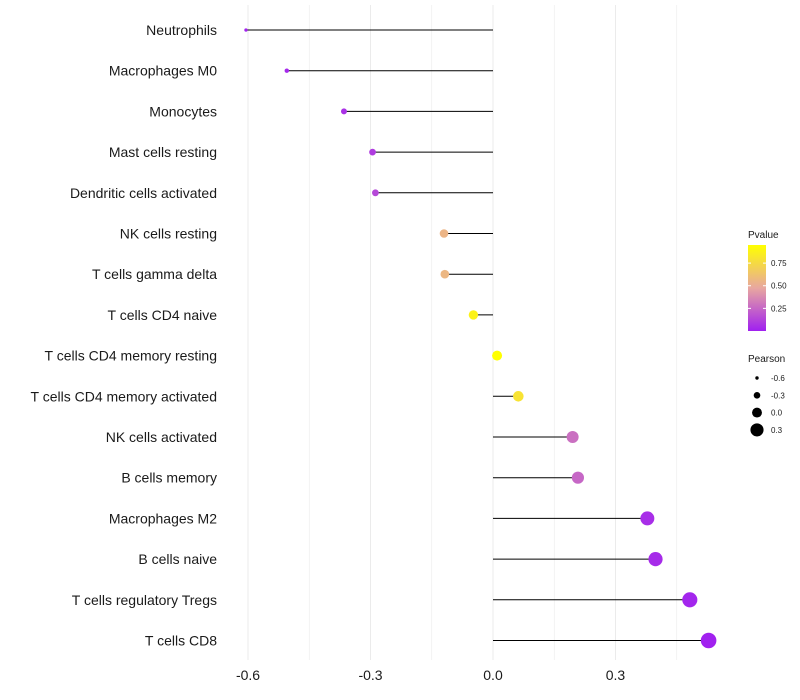 Image resolution: width=800 pixels, height=700 pixels. What do you see at coordinates (177, 559) in the screenshot?
I see `category-label-13: B cells naive` at bounding box center [177, 559].